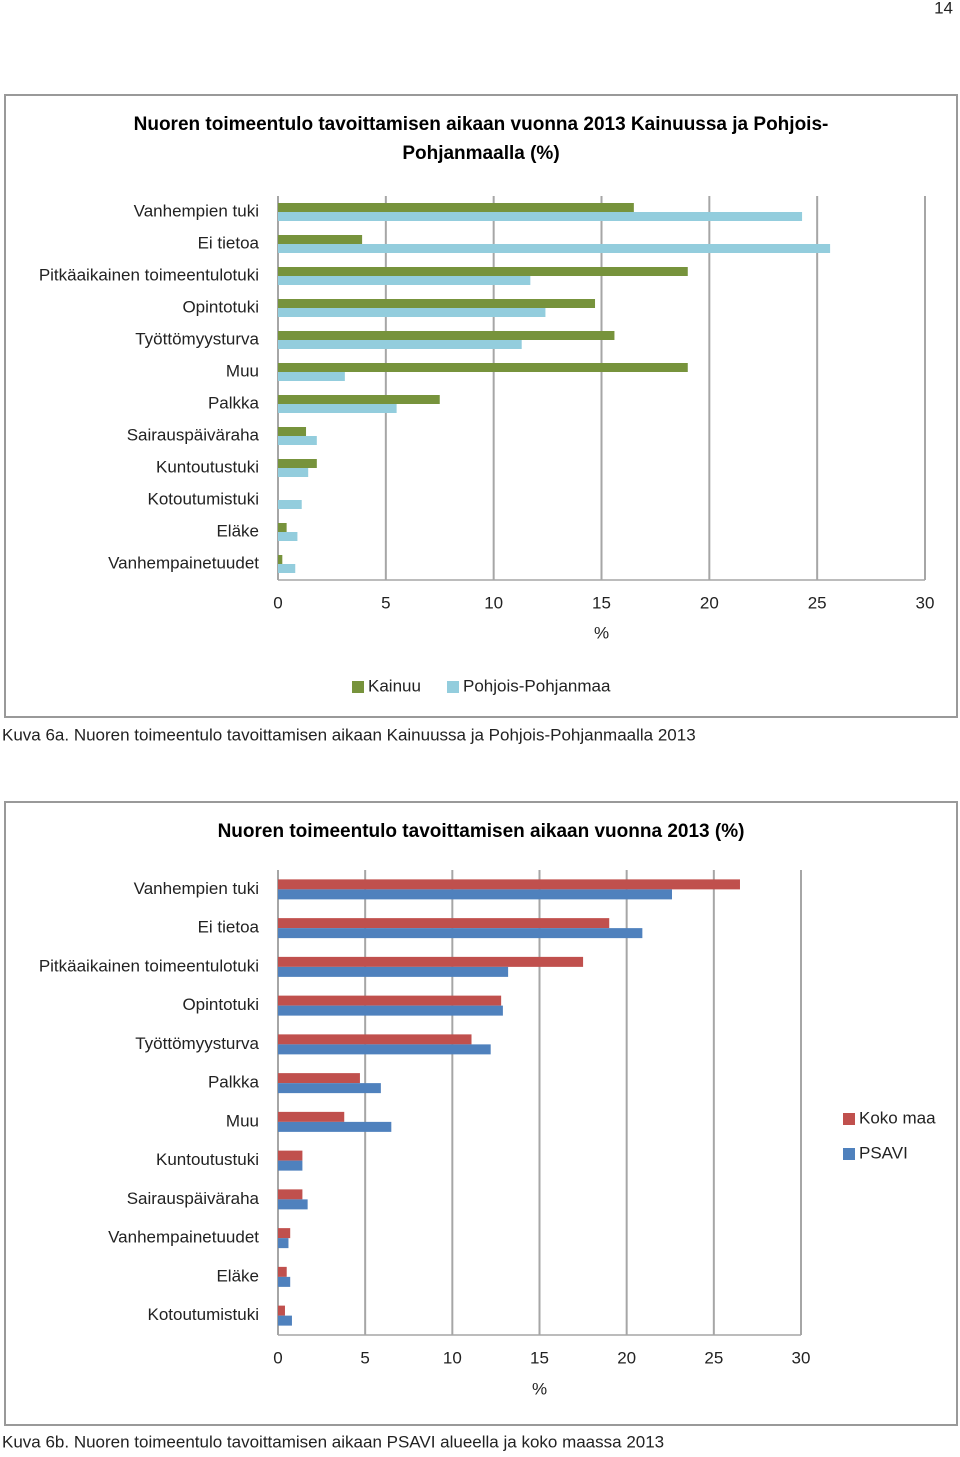 This screenshot has width=960, height=1457. Describe the element at coordinates (394, 685) in the screenshot. I see `legend-label: Kainuu` at that location.